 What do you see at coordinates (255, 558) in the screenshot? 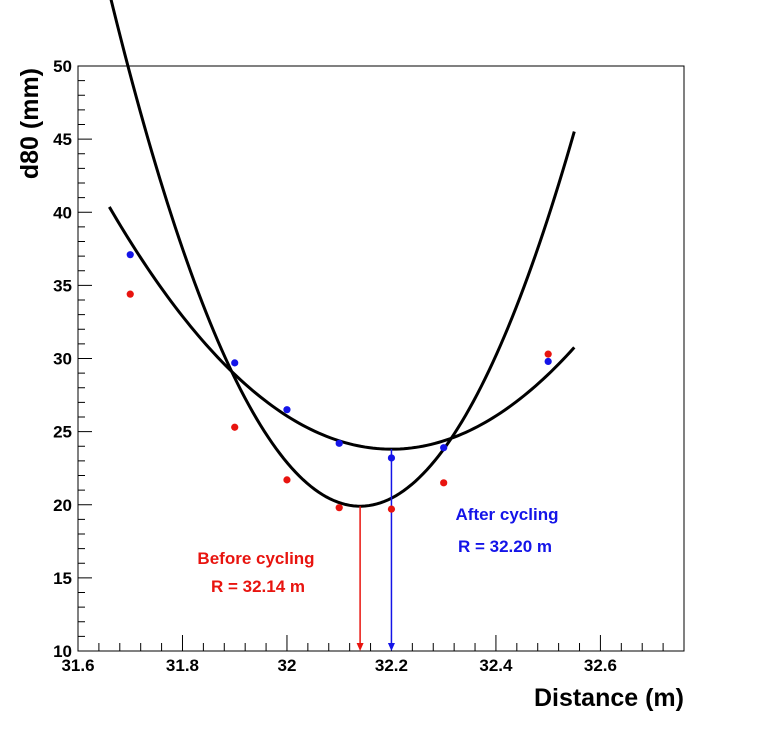
I see `before-cycling-label: Before cycling` at bounding box center [255, 558].